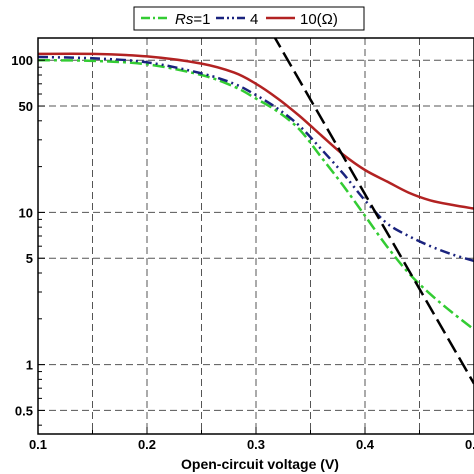 The width and height of the screenshot is (474, 474). I want to click on y-tick-label: 5, so click(29, 258).